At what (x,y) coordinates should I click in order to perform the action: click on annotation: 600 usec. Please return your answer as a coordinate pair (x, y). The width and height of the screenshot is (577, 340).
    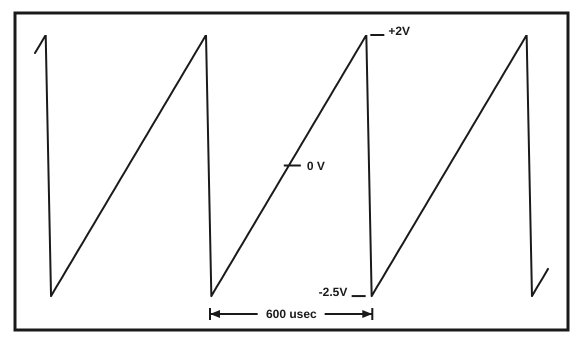
    Looking at the image, I should click on (291, 314).